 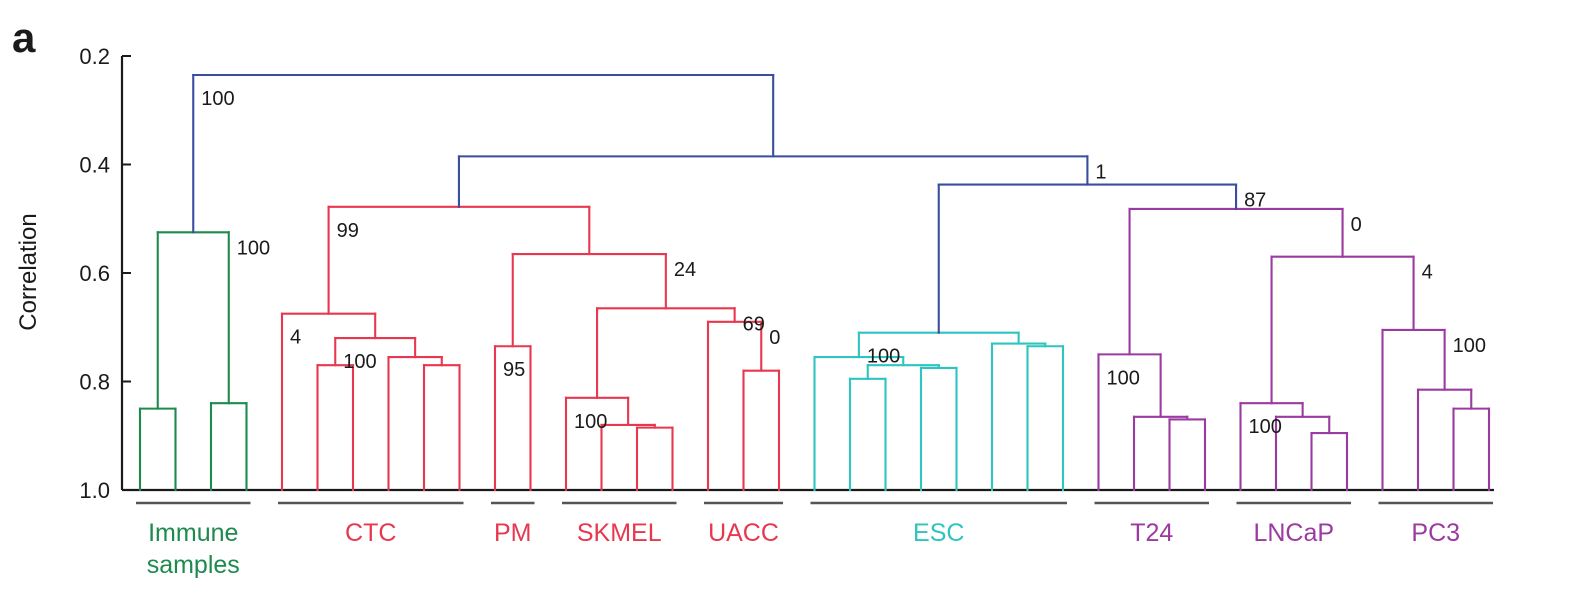 I want to click on y-tick-label: 0.8, so click(x=94, y=382).